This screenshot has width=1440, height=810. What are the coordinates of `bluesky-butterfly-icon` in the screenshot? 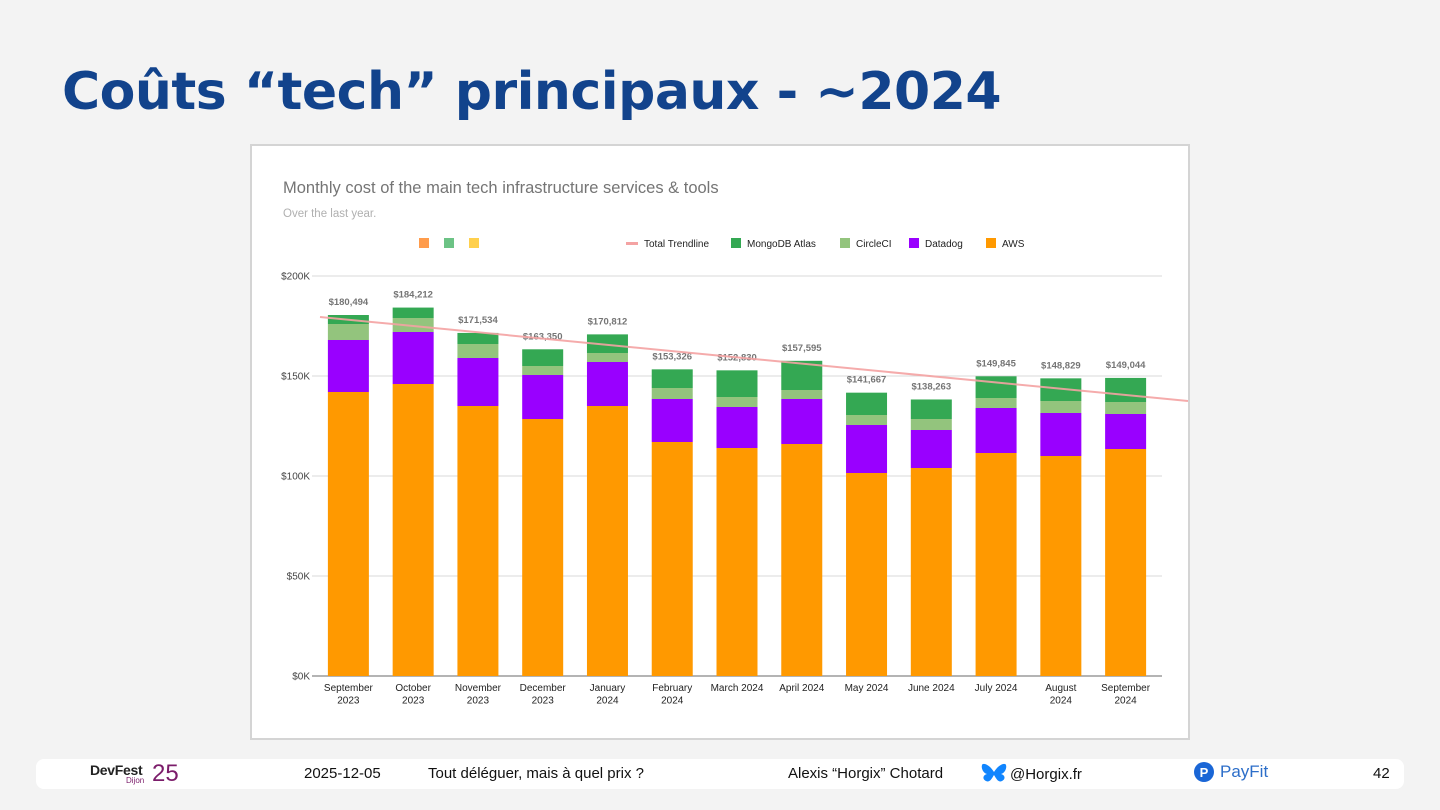 It's located at (994, 772).